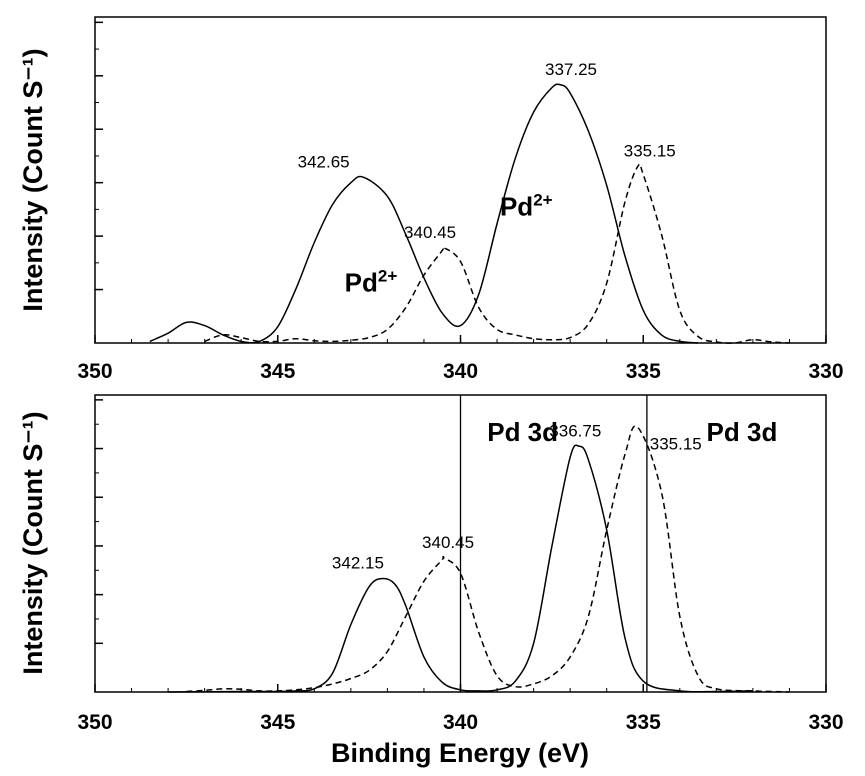 This screenshot has height=776, width=865. I want to click on peak-label: 337.25, so click(571, 69).